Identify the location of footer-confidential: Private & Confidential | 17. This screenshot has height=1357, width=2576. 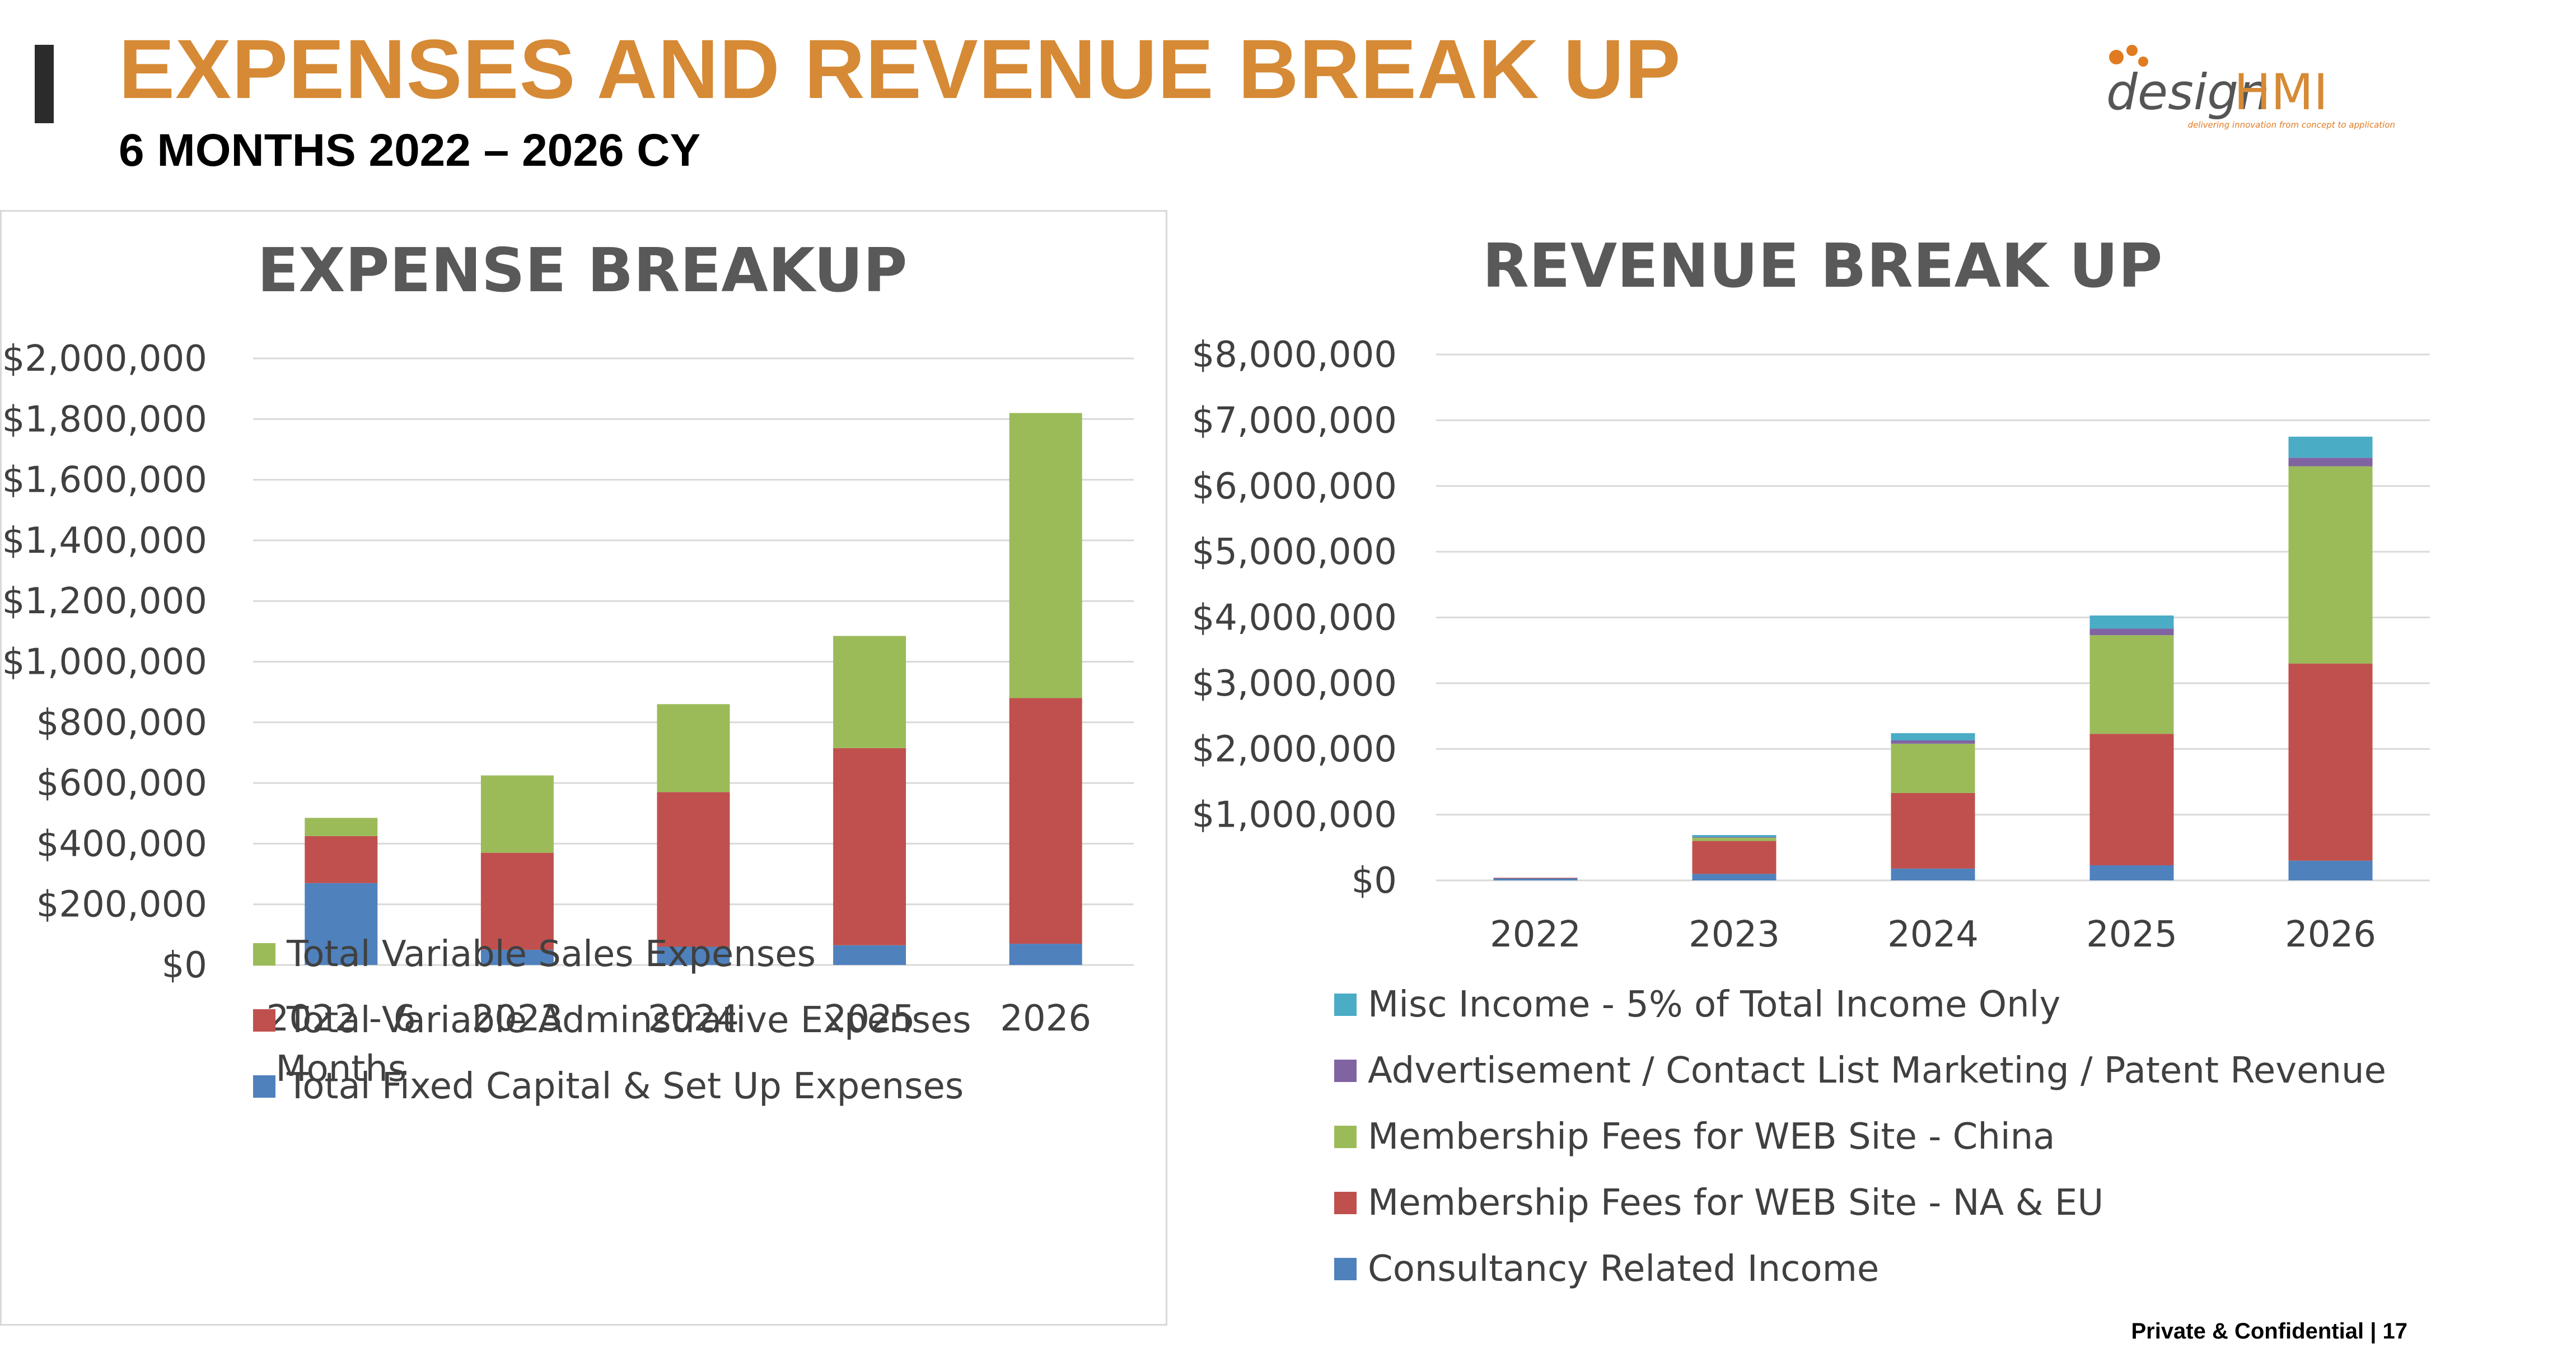
(2269, 1331).